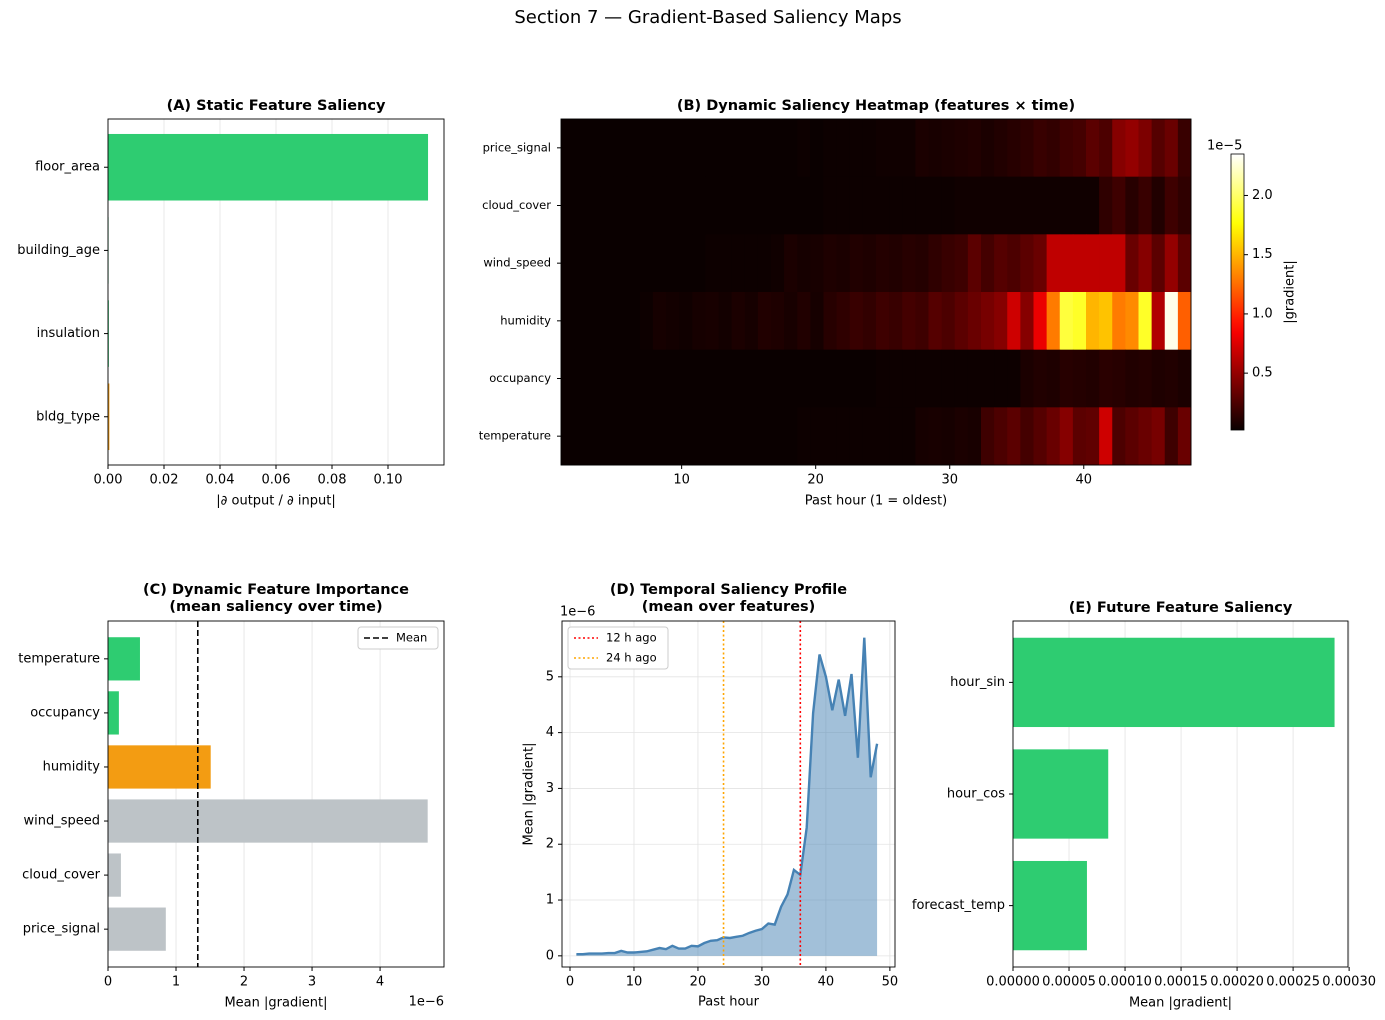 The image size is (1385, 1020). I want to click on legend-box, so click(398, 638).